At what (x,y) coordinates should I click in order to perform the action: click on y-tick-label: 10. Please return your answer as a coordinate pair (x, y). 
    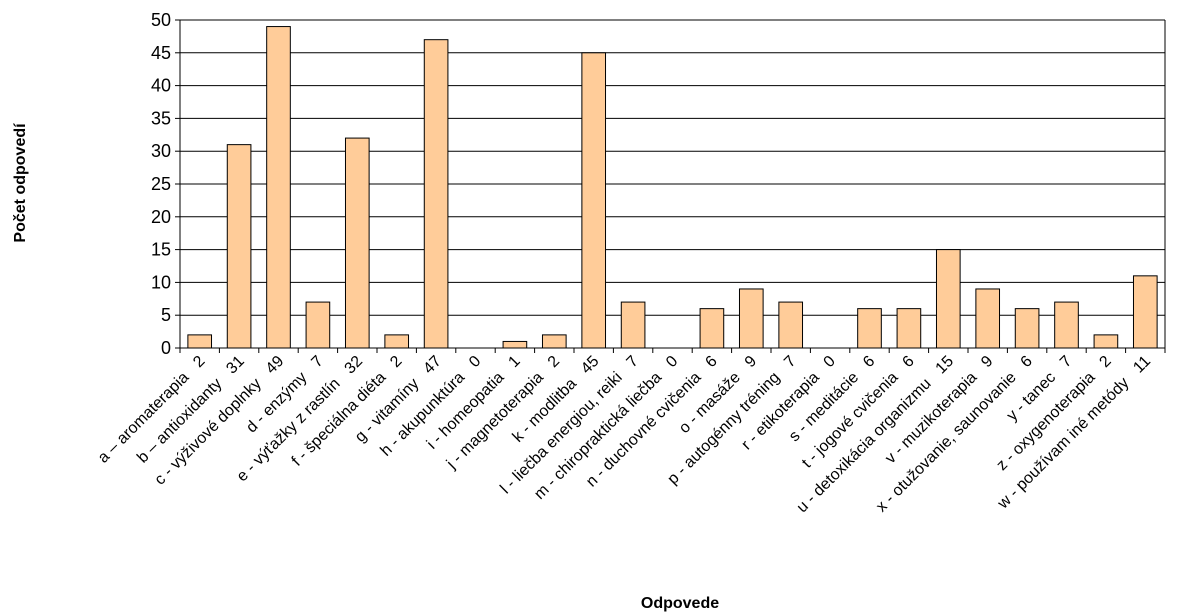
    Looking at the image, I should click on (161, 282).